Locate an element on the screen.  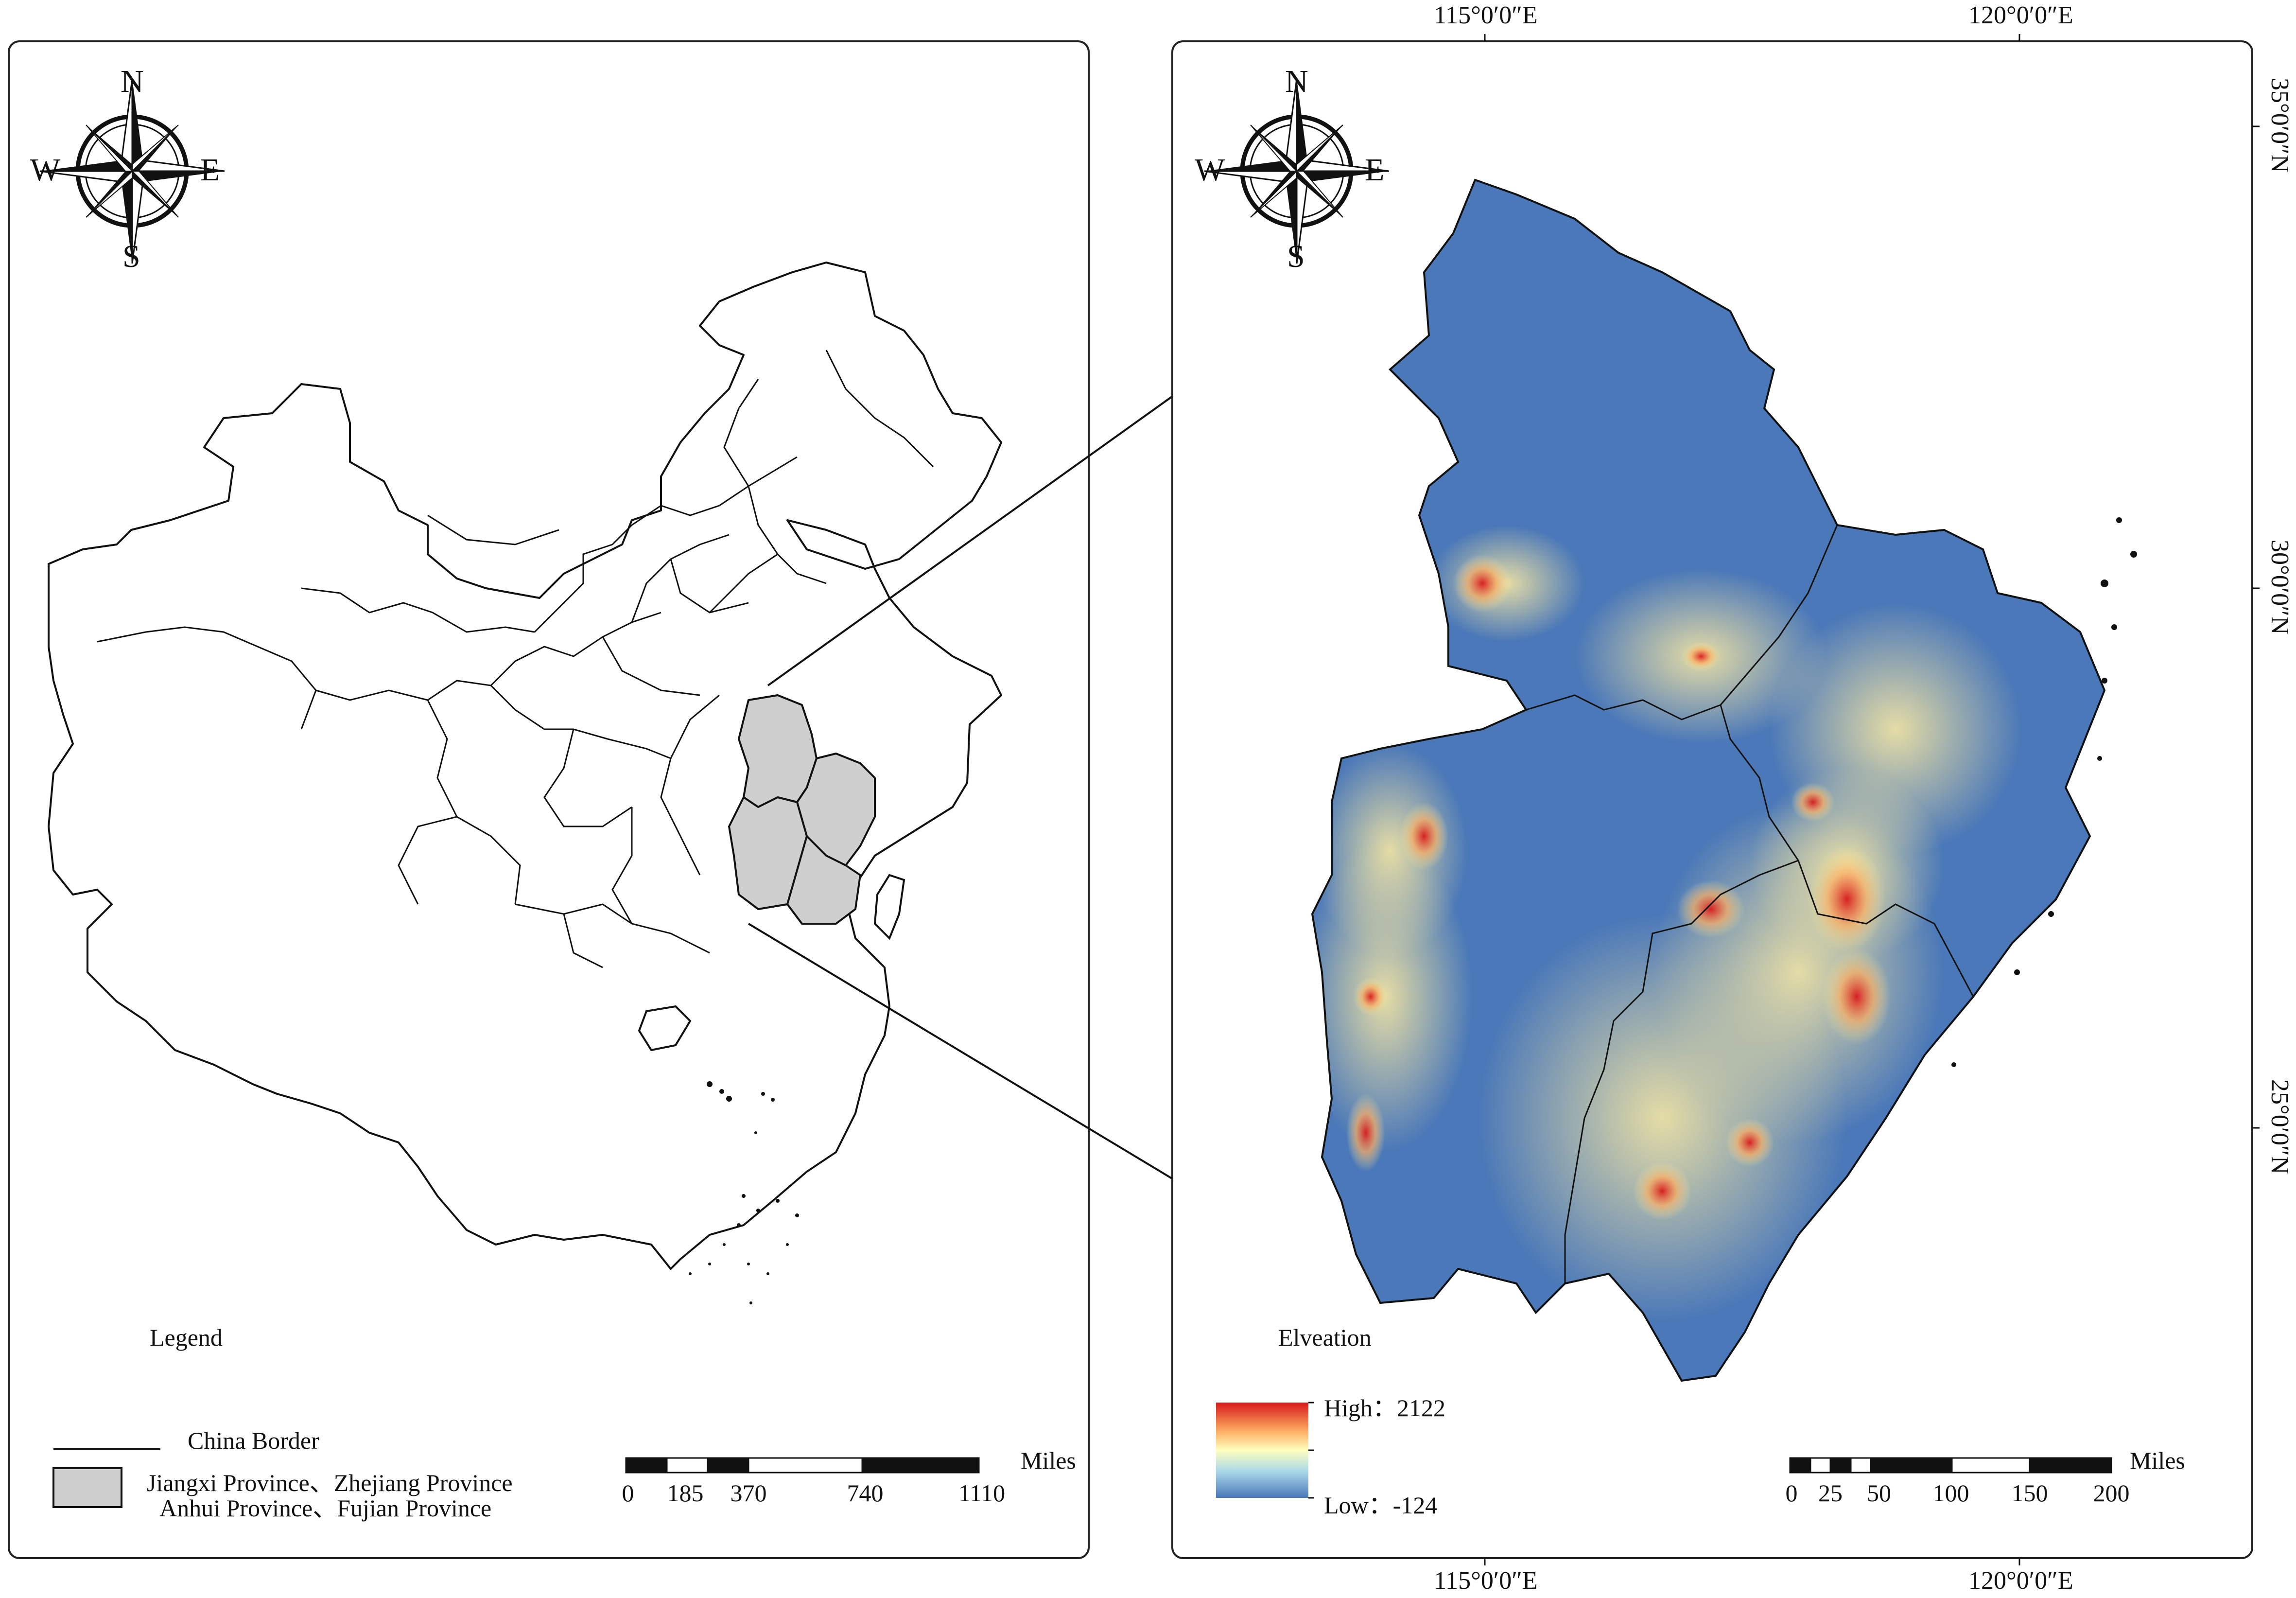
left-scalebar is located at coordinates (802, 1465).